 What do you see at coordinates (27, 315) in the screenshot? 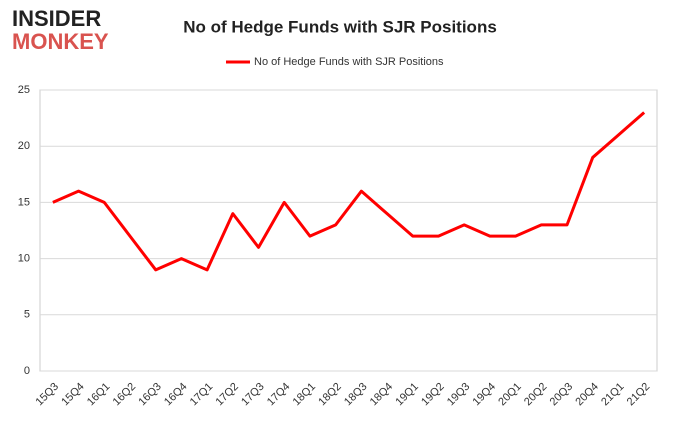
I see `y-tick-label: 5` at bounding box center [27, 315].